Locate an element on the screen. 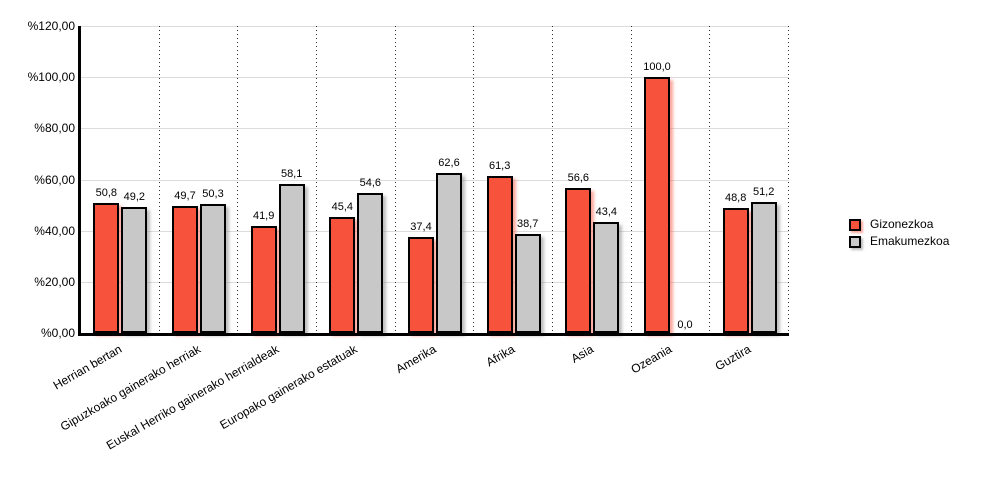 Image resolution: width=1000 pixels, height=500 pixels. category-label: Gipuzkoako gainerako herriak is located at coordinates (130, 387).